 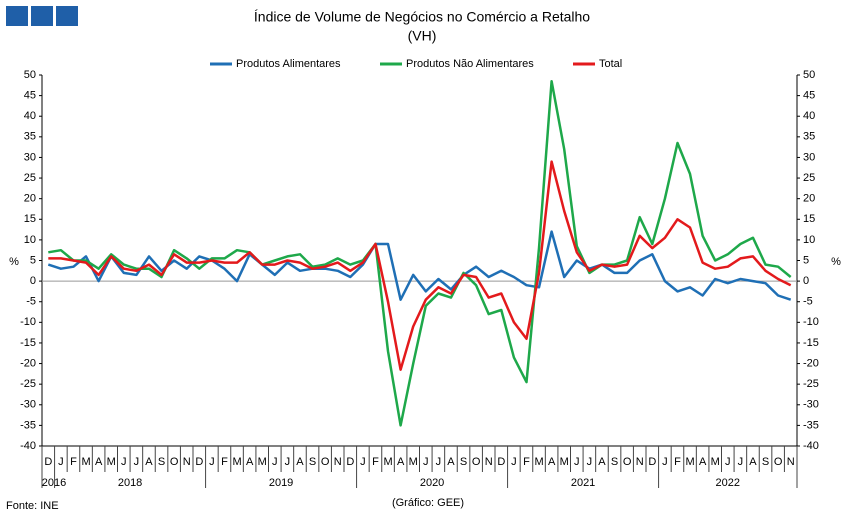 What do you see at coordinates (432, 483) in the screenshot?
I see `year-label: 2020` at bounding box center [432, 483].